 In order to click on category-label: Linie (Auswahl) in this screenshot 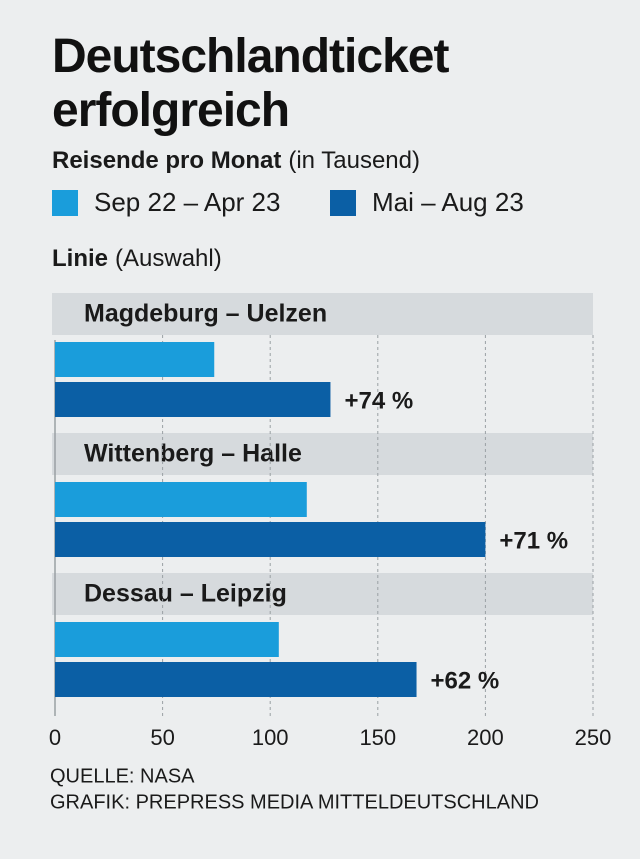, I will do `click(137, 258)`.